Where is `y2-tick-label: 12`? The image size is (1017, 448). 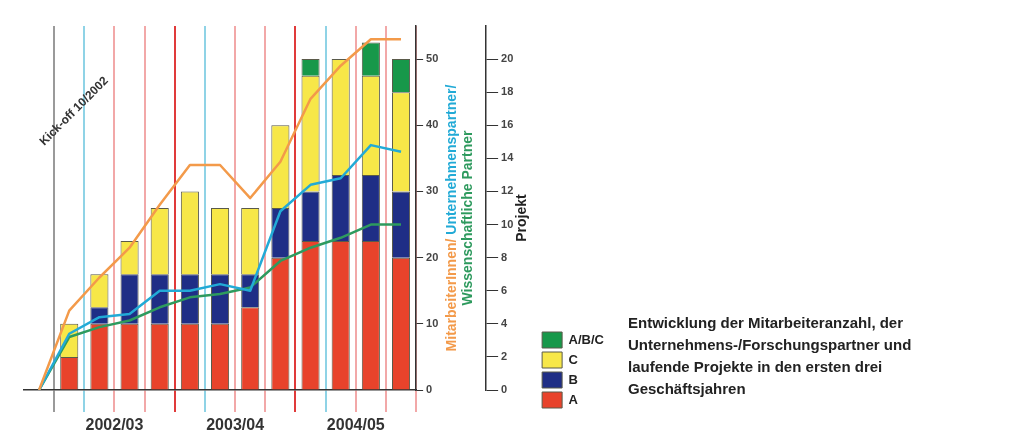
y2-tick-label: 12 is located at coordinates (507, 190).